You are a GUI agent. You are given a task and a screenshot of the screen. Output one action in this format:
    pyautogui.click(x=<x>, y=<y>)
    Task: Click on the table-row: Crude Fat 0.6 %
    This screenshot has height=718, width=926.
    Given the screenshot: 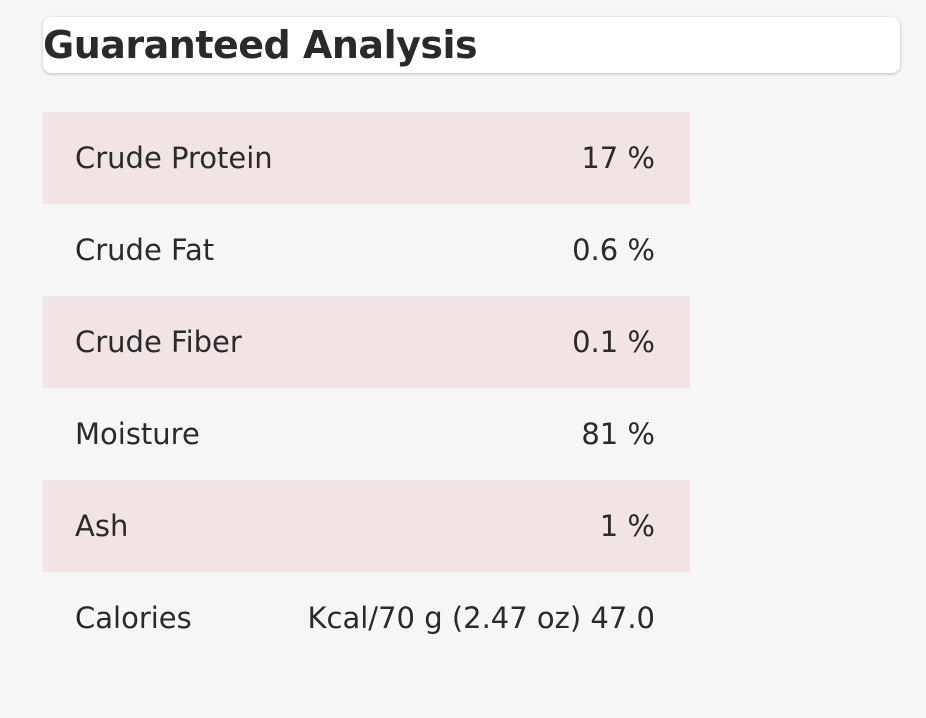 What is the action you would take?
    pyautogui.click(x=366, y=250)
    